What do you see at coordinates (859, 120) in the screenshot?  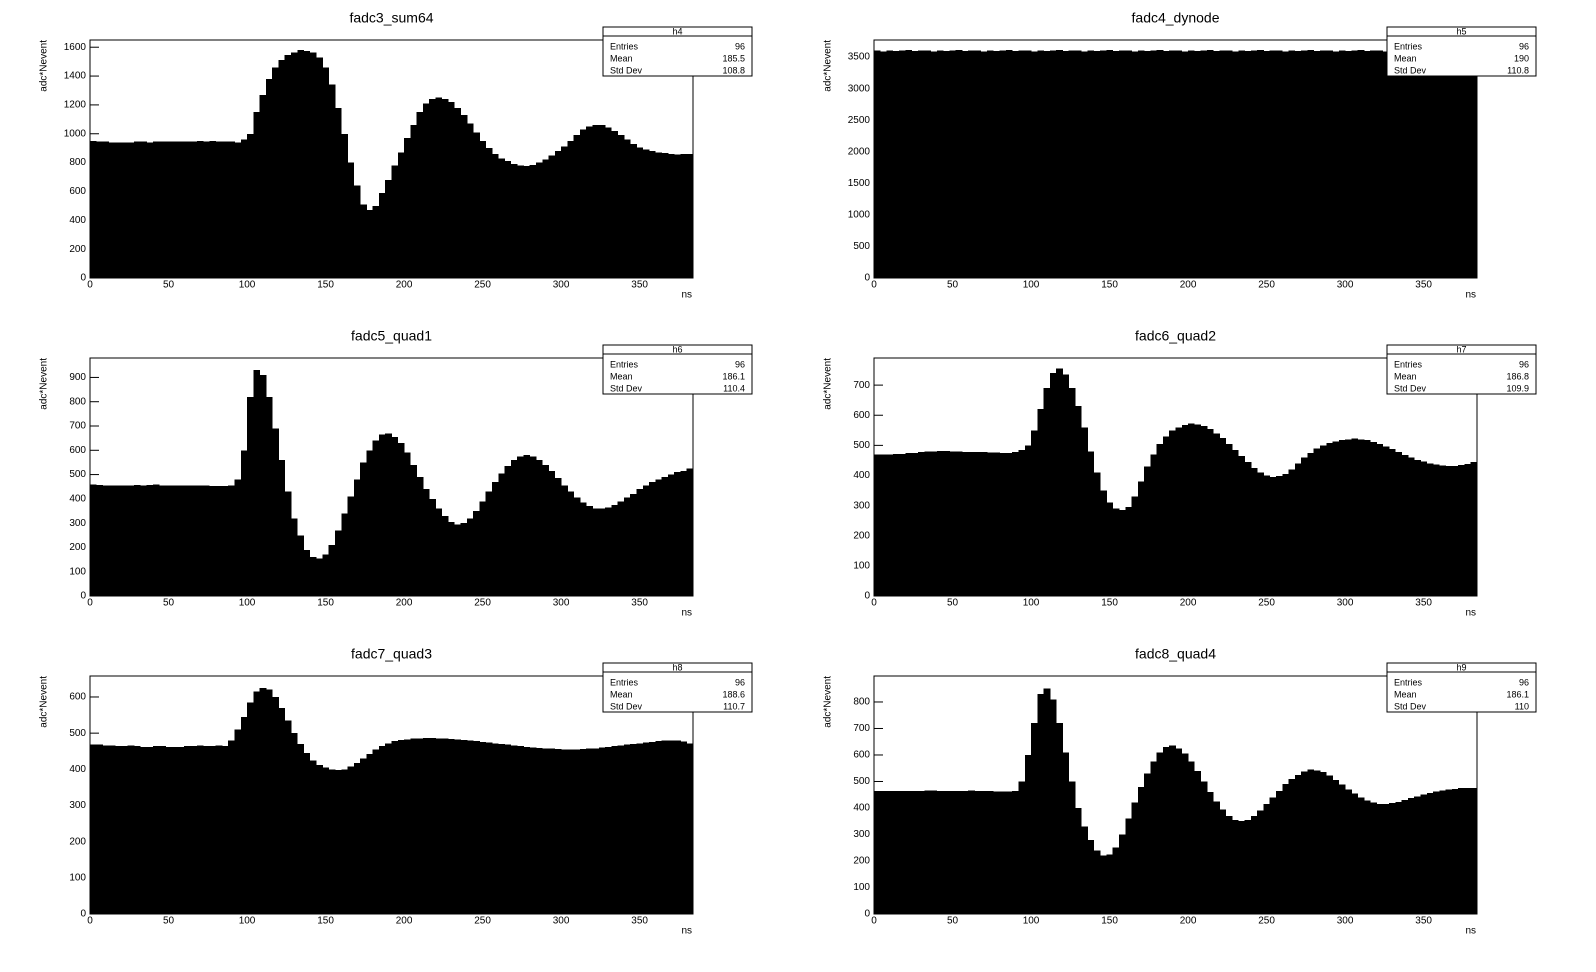 I see `y-tick-label: 2500` at bounding box center [859, 120].